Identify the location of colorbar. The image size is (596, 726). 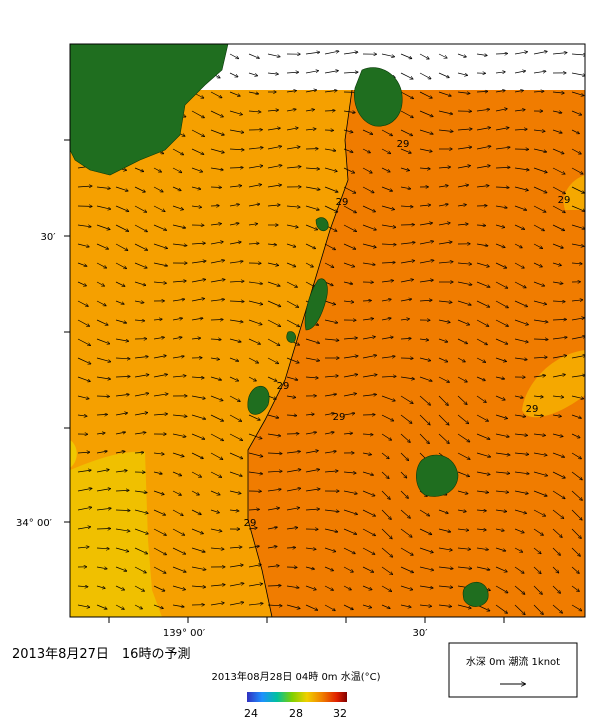
(297, 697).